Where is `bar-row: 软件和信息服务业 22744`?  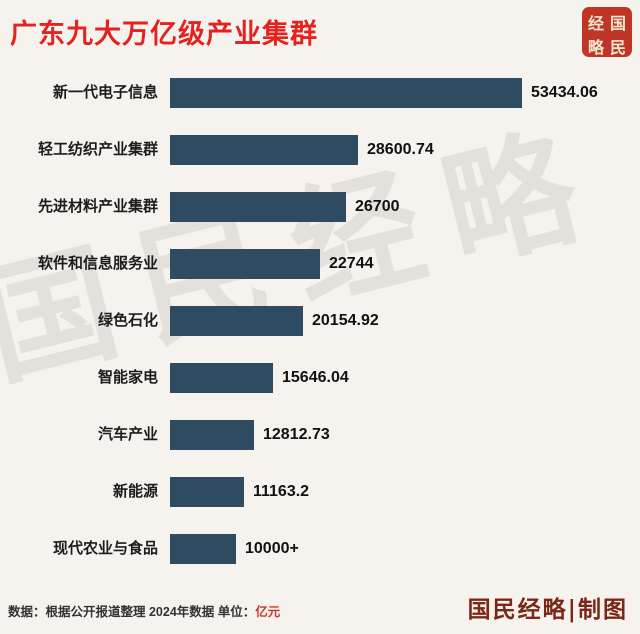 bar-row: 软件和信息服务业 22744 is located at coordinates (320, 263).